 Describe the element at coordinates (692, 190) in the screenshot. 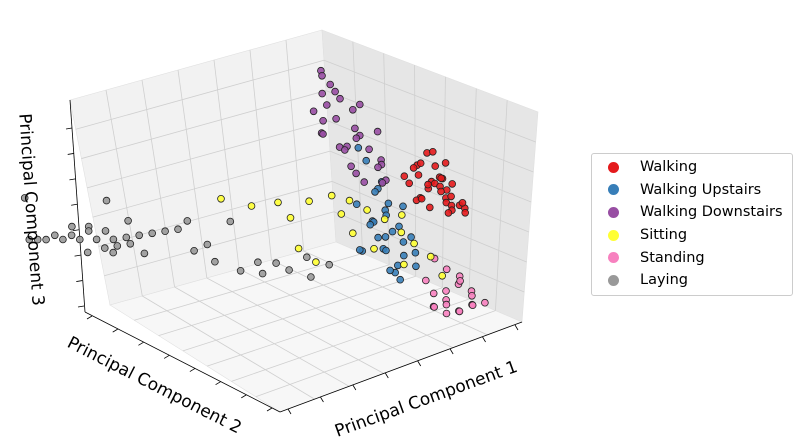

I see `legend-item: Walking Upstairs` at that location.